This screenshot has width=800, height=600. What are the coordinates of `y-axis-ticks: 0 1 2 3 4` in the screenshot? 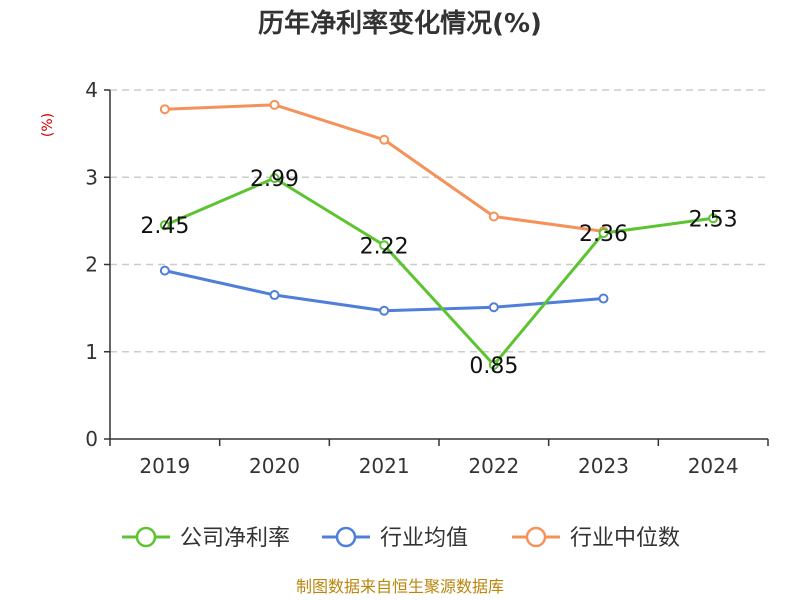 It's located at (97, 264).